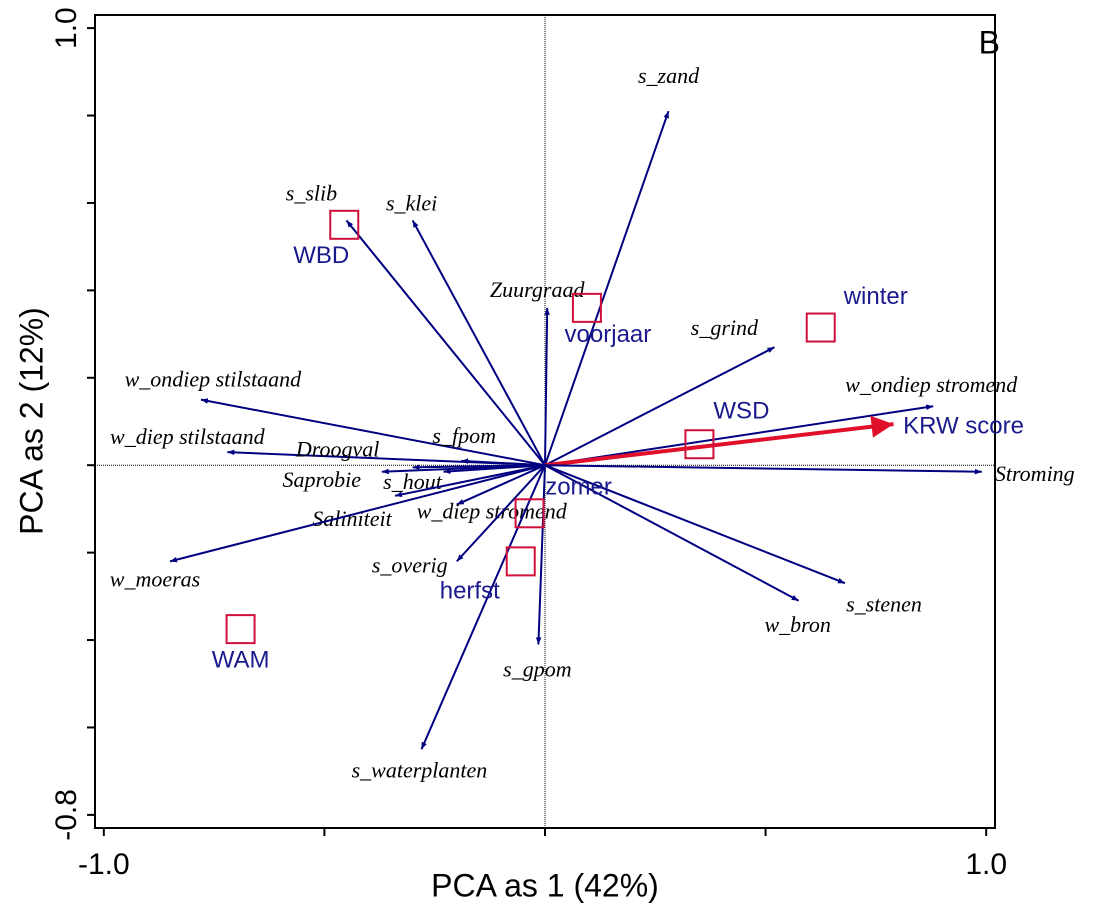  Describe the element at coordinates (492, 511) in the screenshot. I see `variable-label: w_diep stromend` at that location.